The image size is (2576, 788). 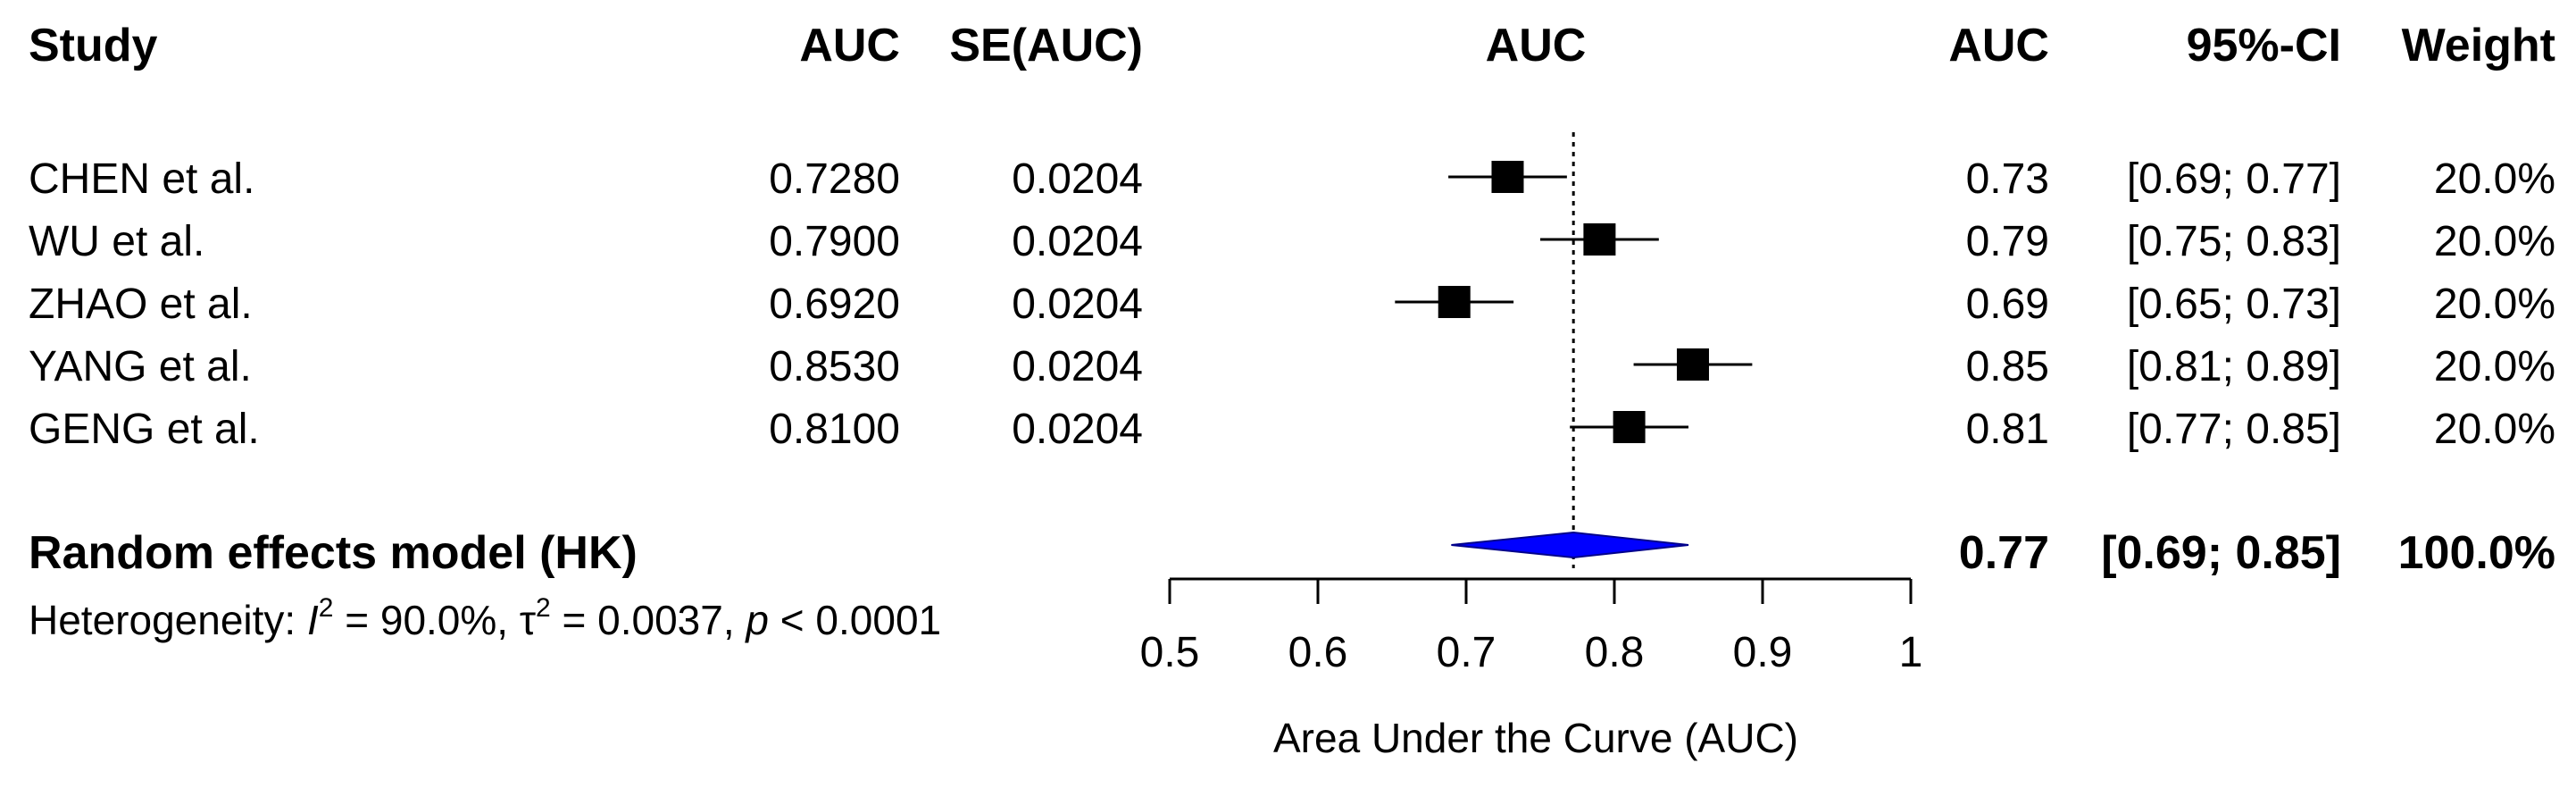 I want to click on study-auc-short: 0.85, so click(x=2007, y=366).